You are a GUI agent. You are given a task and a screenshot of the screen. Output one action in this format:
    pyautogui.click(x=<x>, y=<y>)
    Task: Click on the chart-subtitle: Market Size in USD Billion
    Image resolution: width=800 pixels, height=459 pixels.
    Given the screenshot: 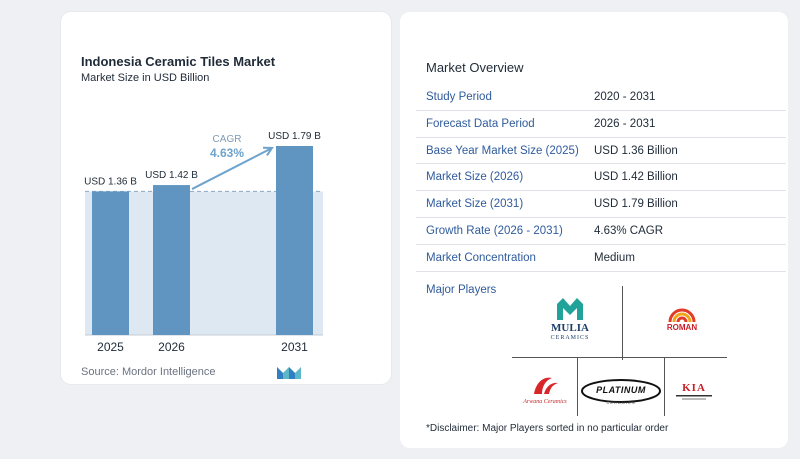 What is the action you would take?
    pyautogui.click(x=145, y=78)
    